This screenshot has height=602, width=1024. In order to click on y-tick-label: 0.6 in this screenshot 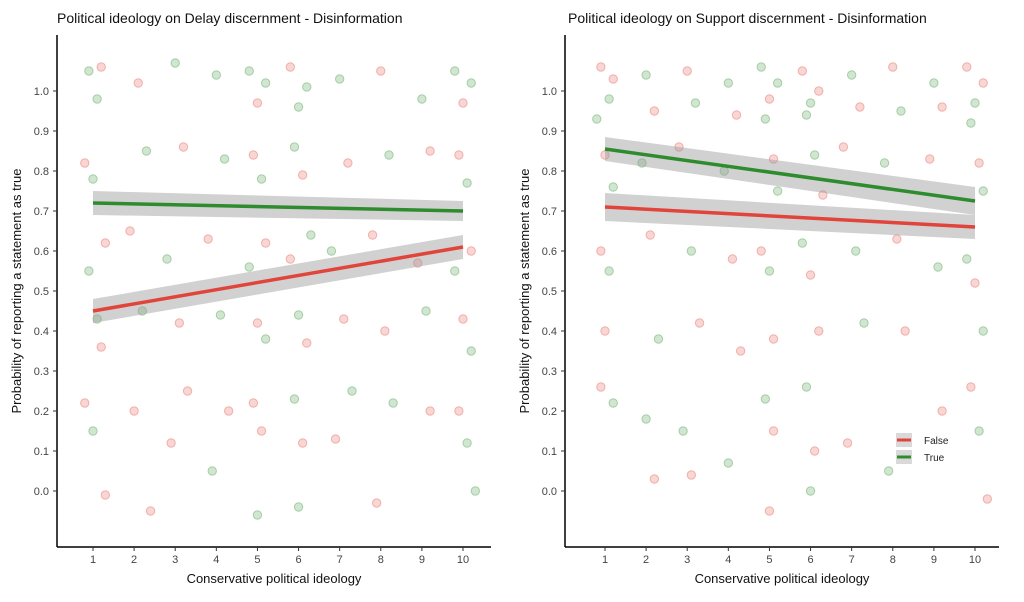, I will do `click(41, 252)`.